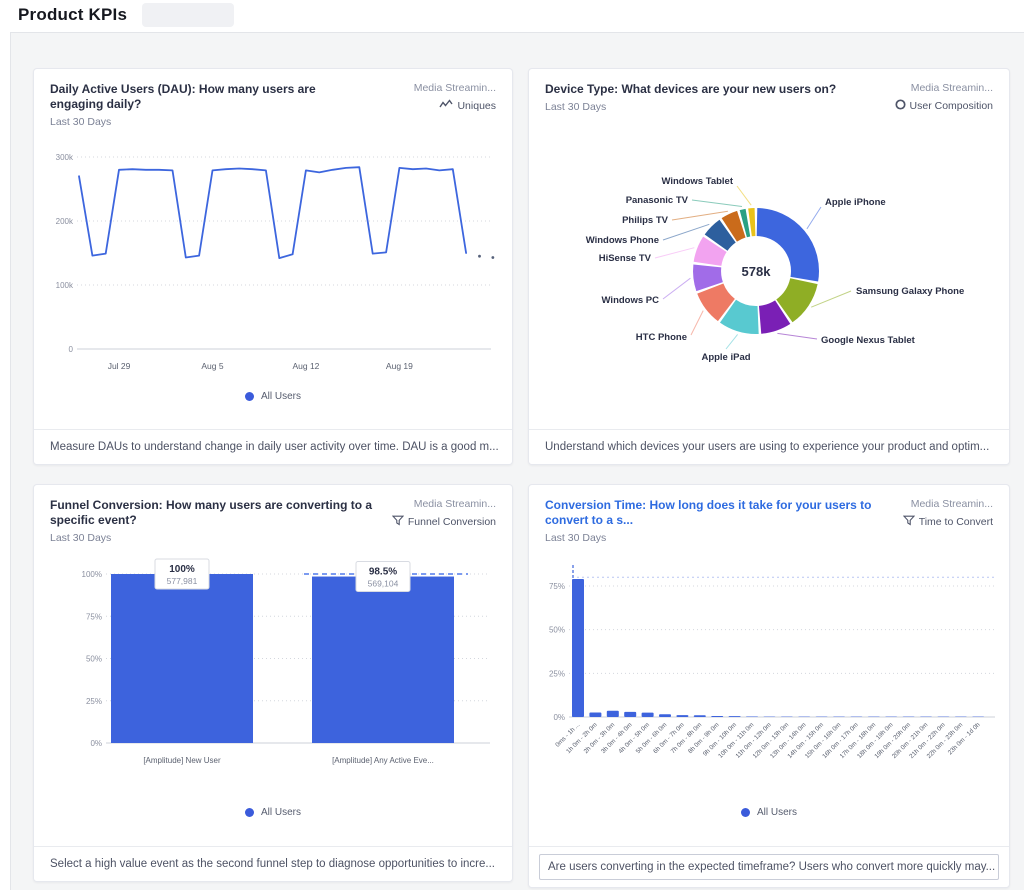 The height and width of the screenshot is (890, 1024). Describe the element at coordinates (757, 271) in the screenshot. I see `svg-text: 578k` at that location.